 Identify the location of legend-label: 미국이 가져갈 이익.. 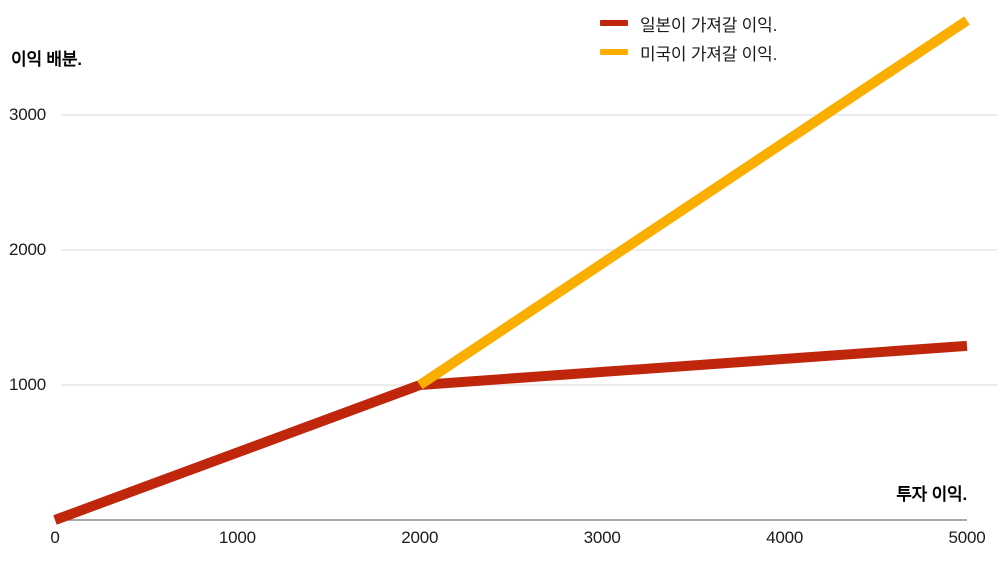
(709, 54).